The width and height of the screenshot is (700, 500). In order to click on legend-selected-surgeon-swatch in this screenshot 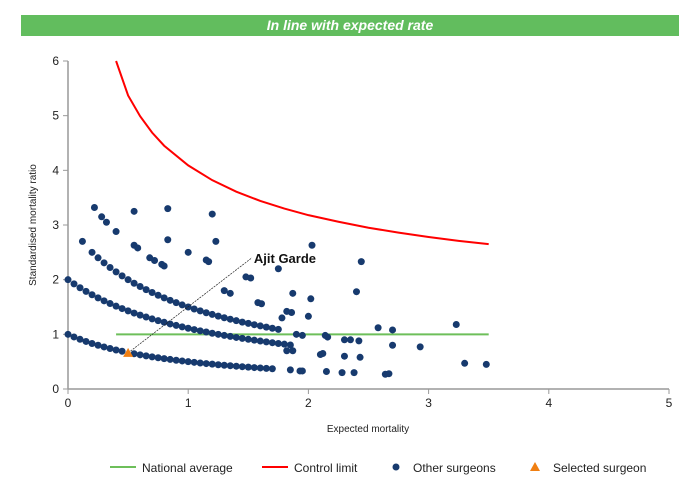, I will do `click(535, 466)`.